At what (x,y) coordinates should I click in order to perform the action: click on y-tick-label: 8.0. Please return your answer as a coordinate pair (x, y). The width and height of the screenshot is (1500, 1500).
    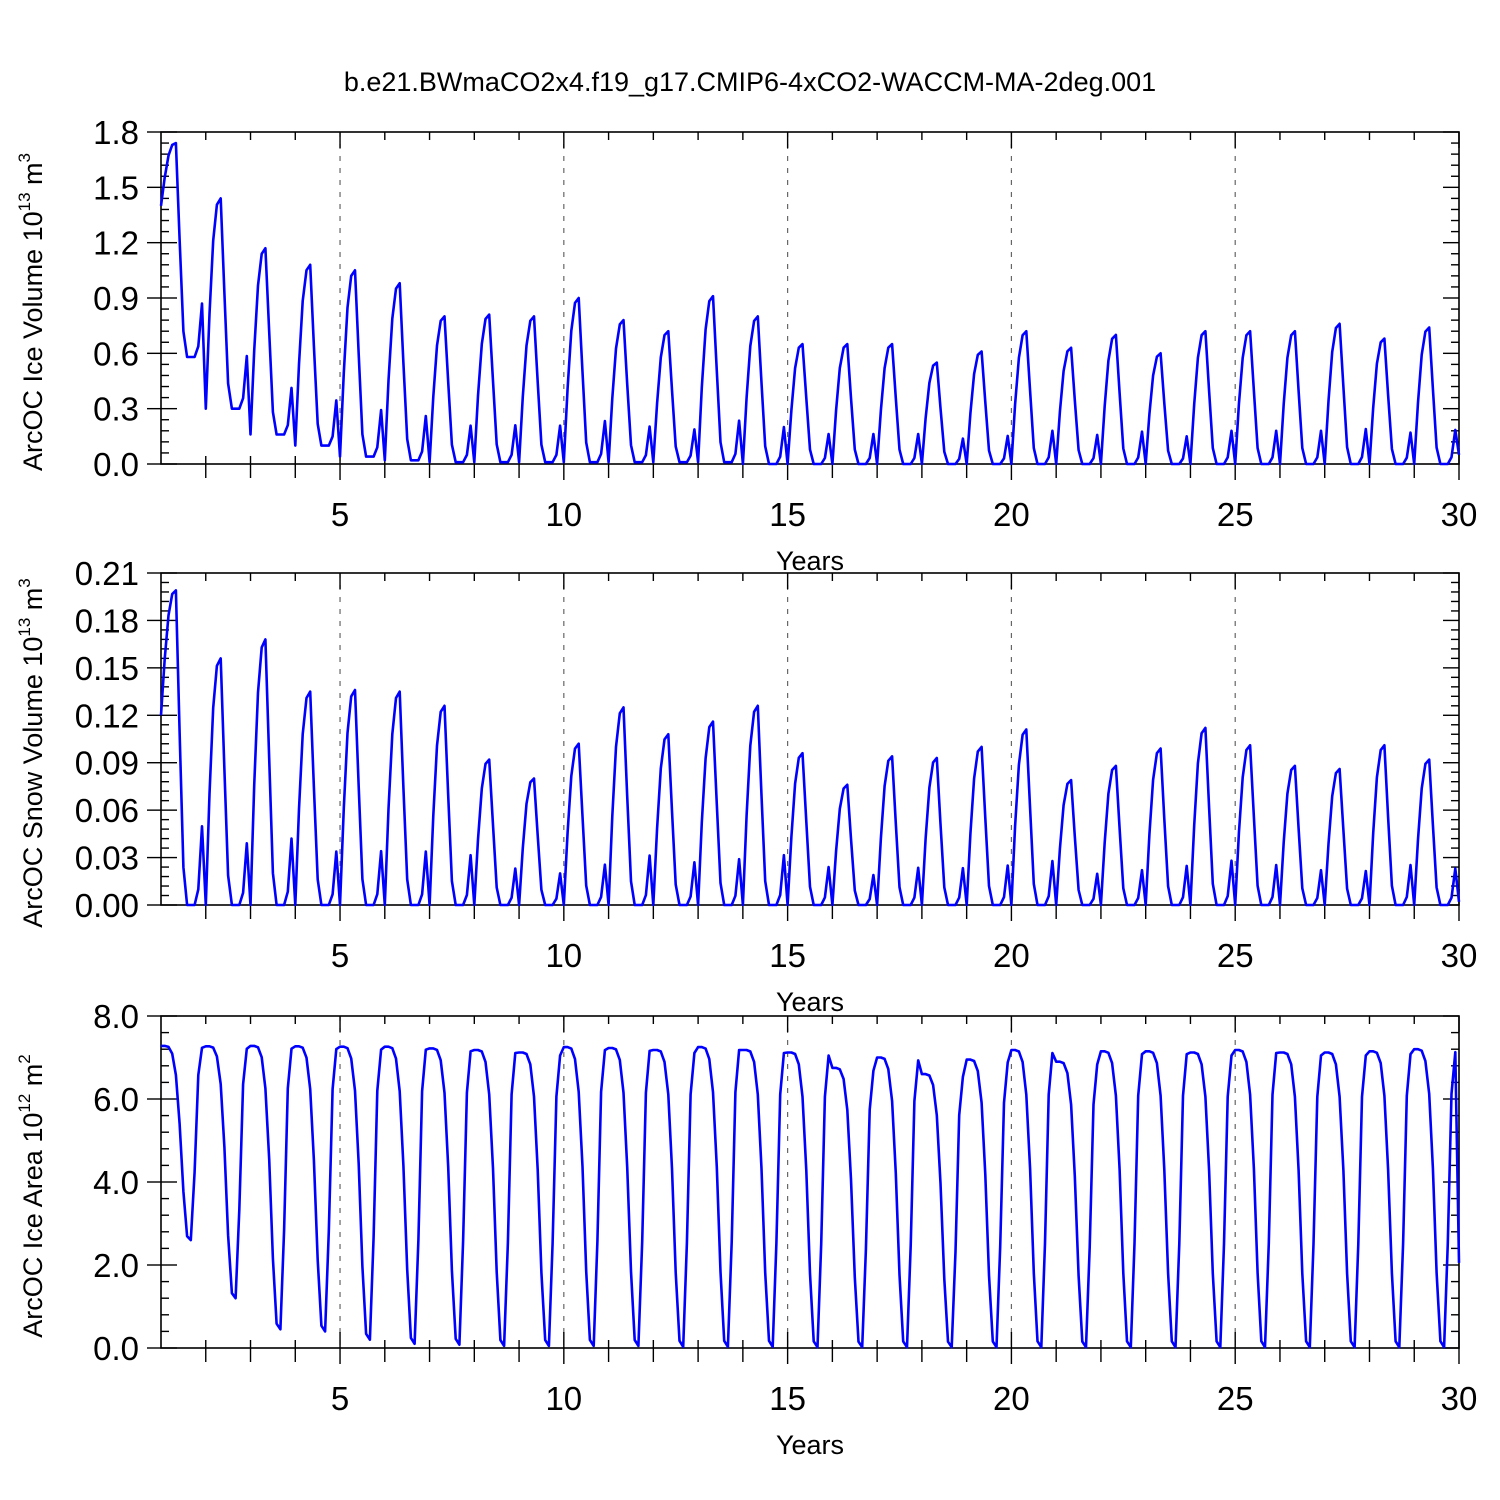
    Looking at the image, I should click on (116, 1016).